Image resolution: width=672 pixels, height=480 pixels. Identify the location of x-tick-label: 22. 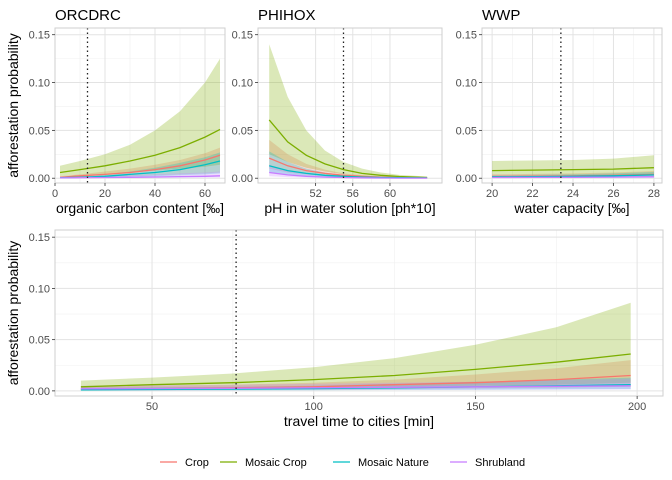
(532, 194).